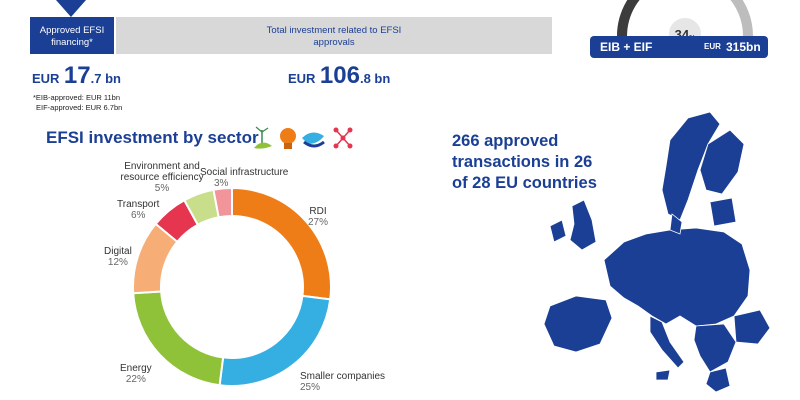 The image size is (800, 400). I want to click on label-social-pct: 3%, so click(221, 183).